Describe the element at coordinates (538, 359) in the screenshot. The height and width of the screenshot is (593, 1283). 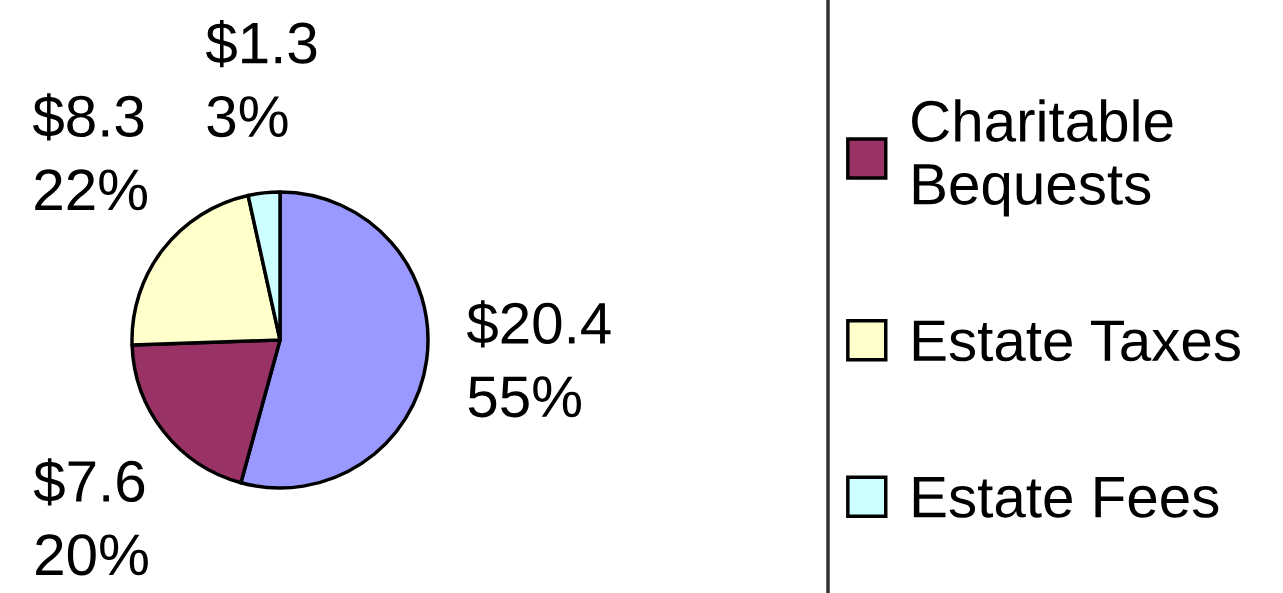
I see `data-label: $20.4 55%` at that location.